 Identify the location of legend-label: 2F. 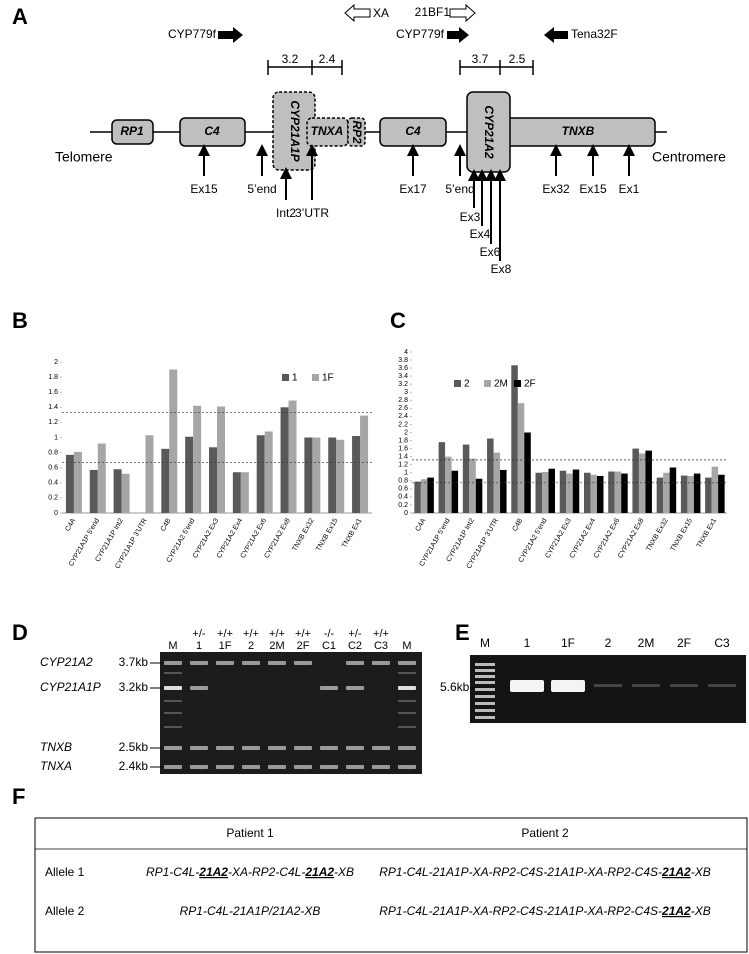
(530, 384).